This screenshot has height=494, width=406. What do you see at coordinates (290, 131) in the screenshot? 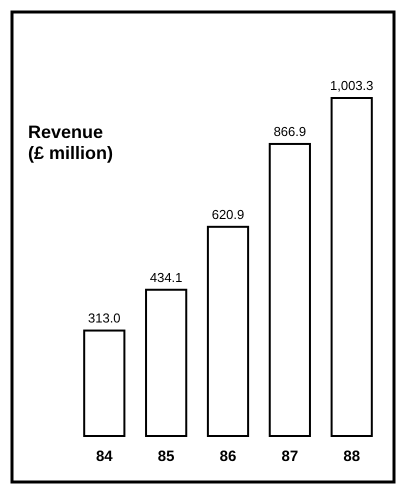
I see `data-label: 866.9` at bounding box center [290, 131].